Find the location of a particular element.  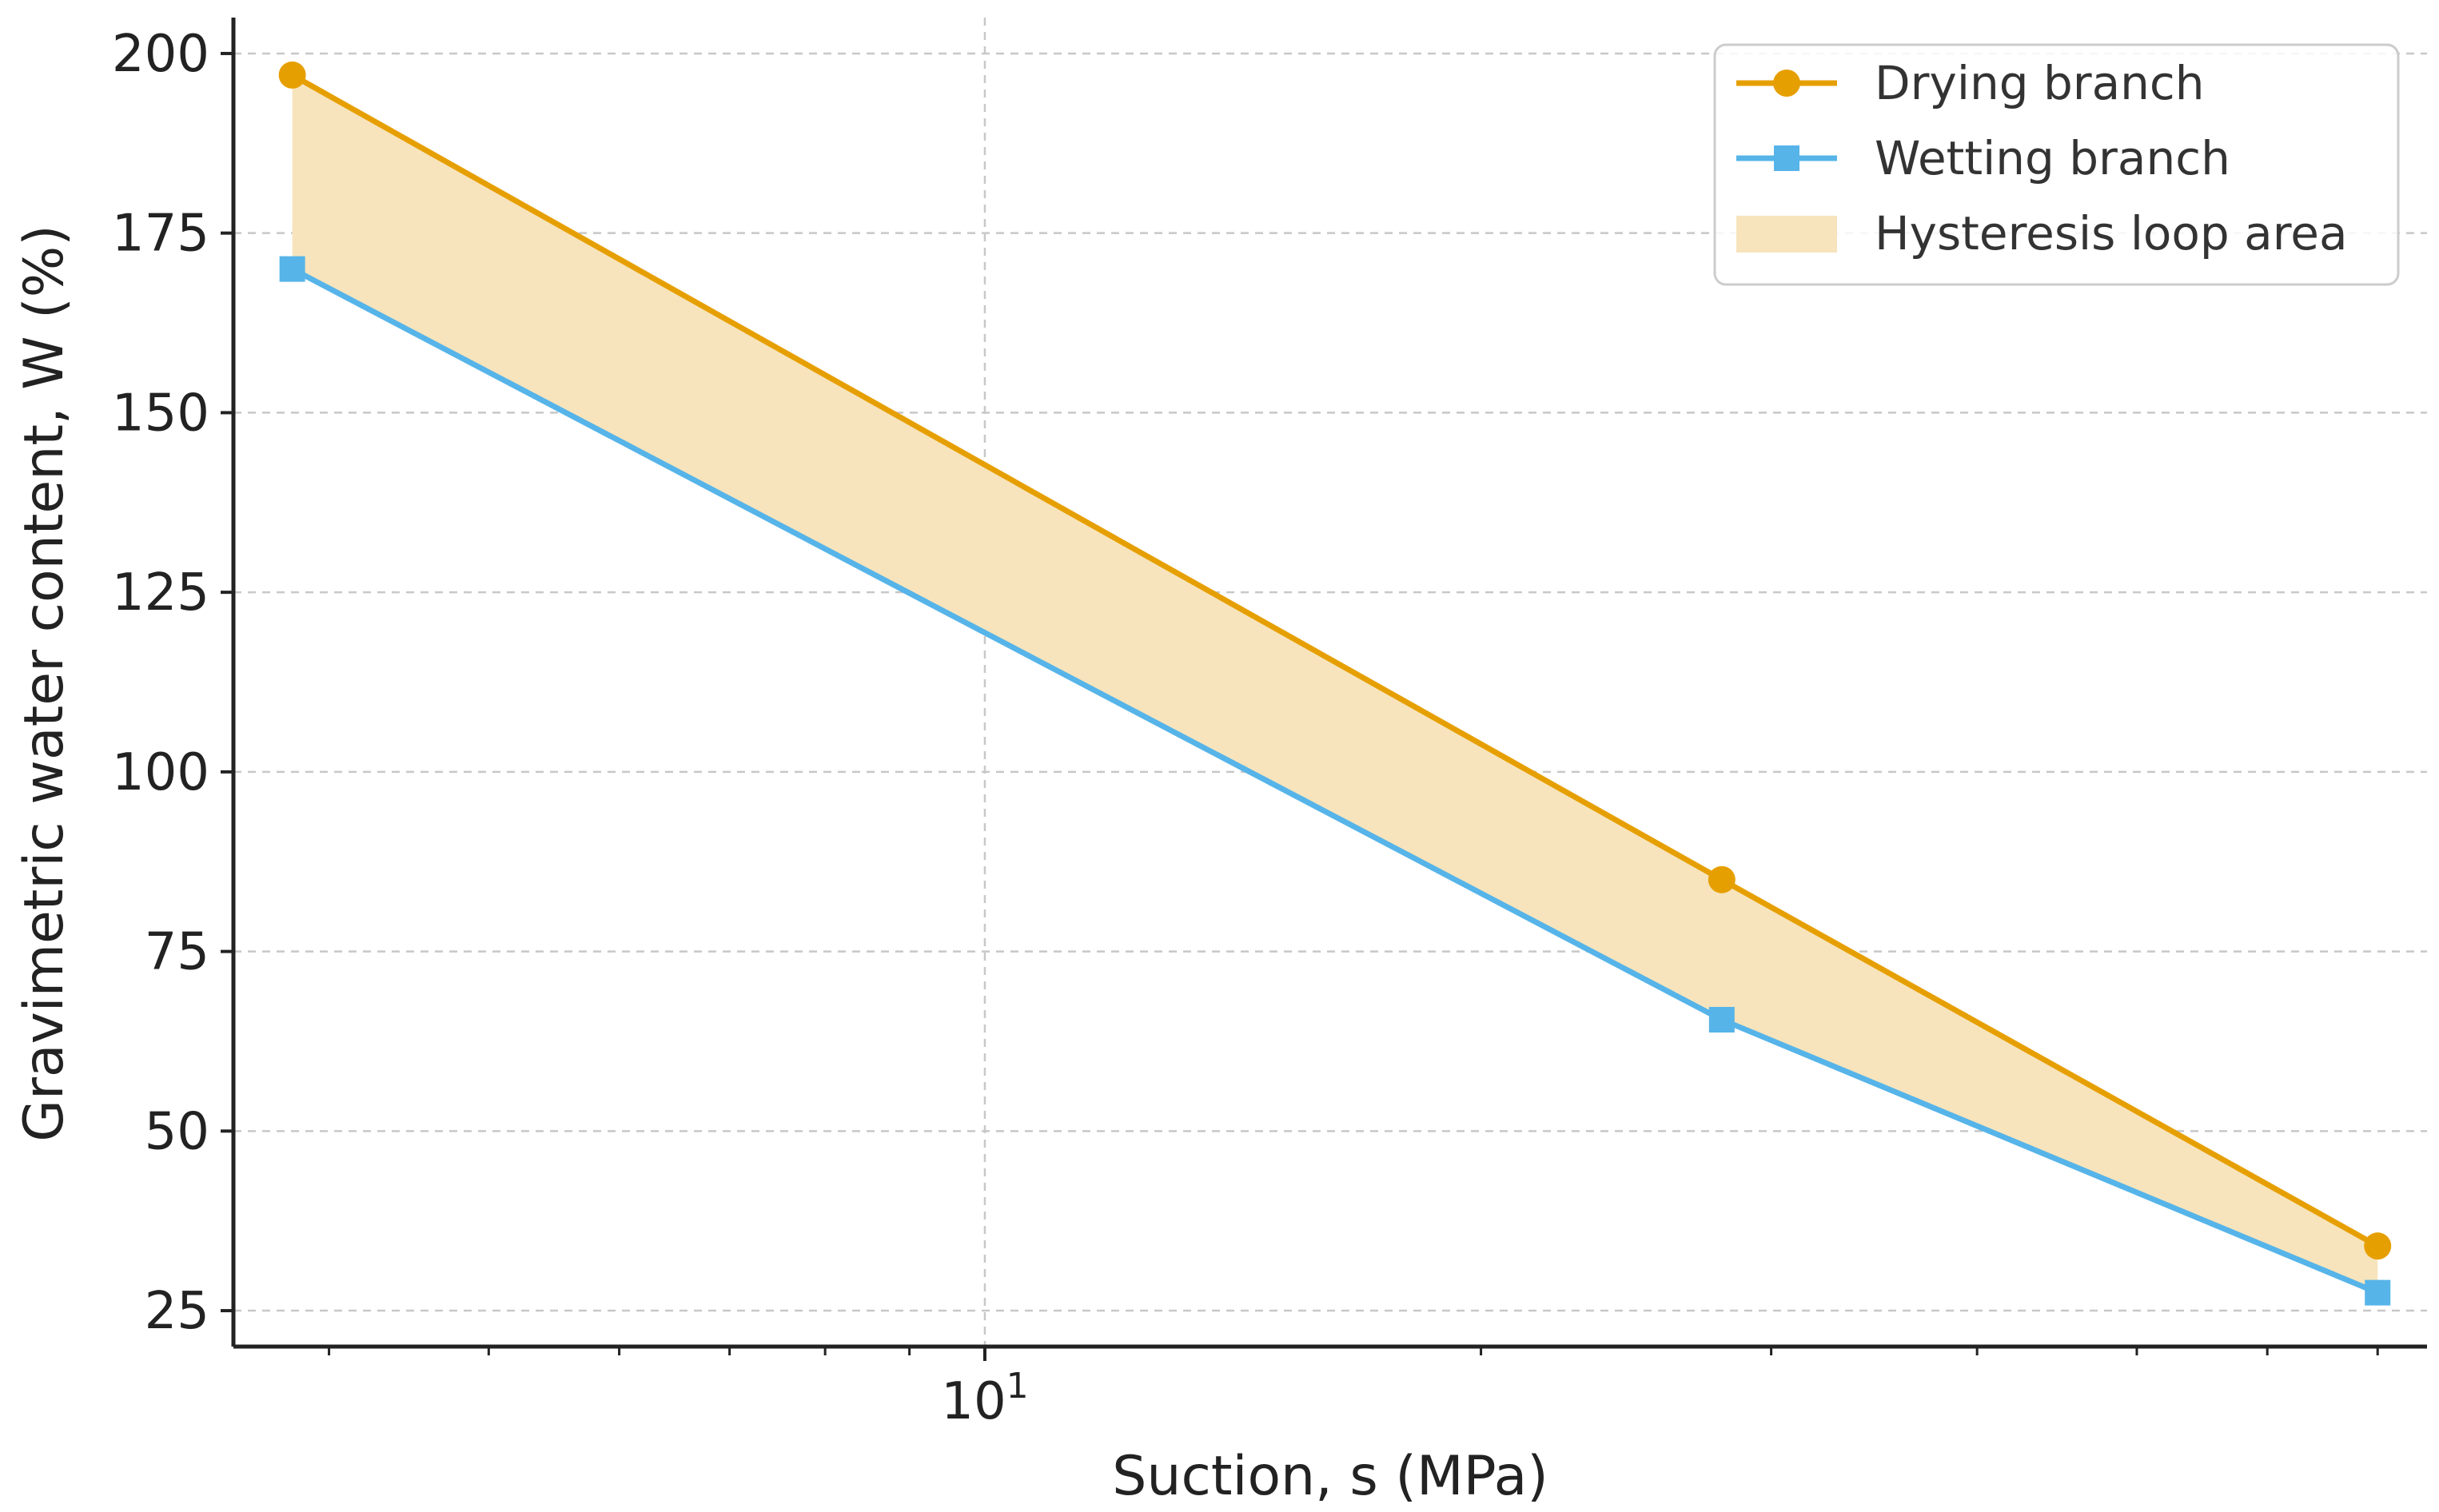

y-tick-label: 175 is located at coordinates (160, 234).